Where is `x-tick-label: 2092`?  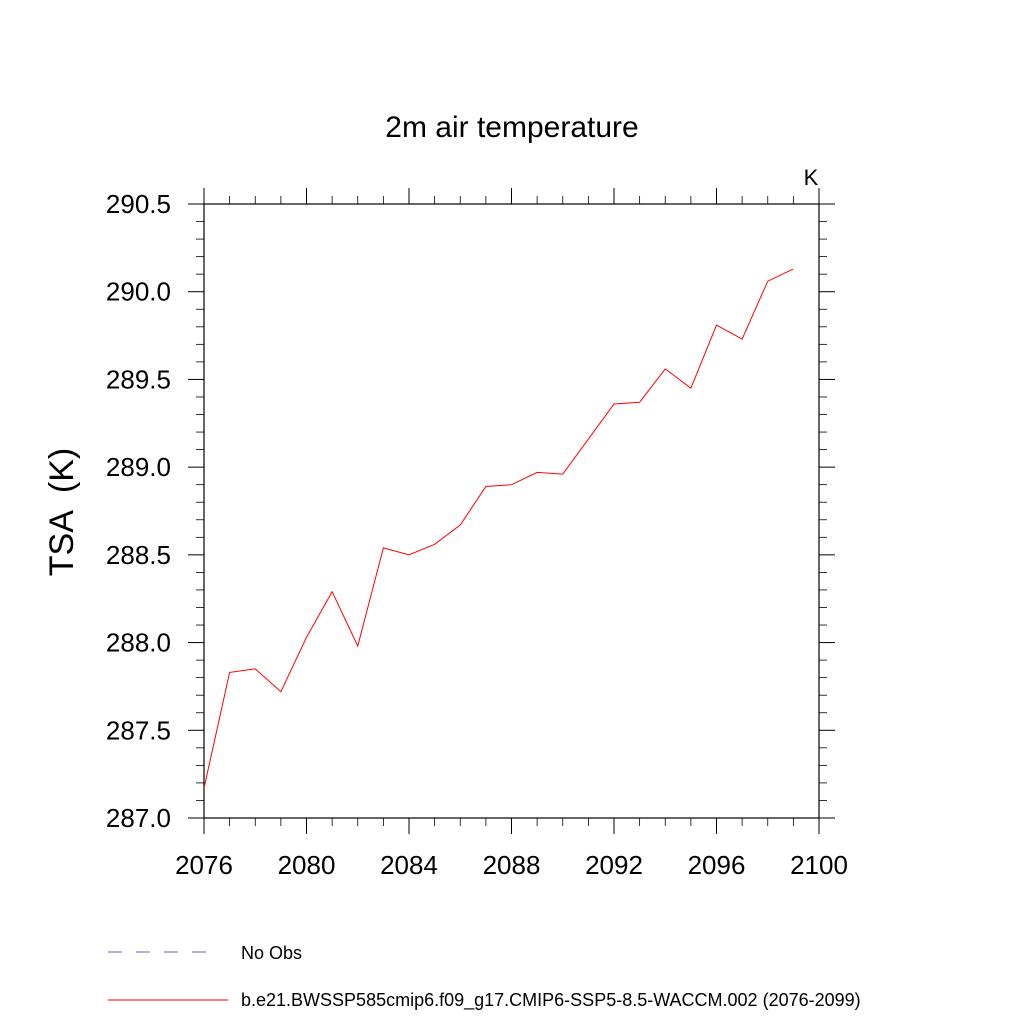
x-tick-label: 2092 is located at coordinates (614, 865).